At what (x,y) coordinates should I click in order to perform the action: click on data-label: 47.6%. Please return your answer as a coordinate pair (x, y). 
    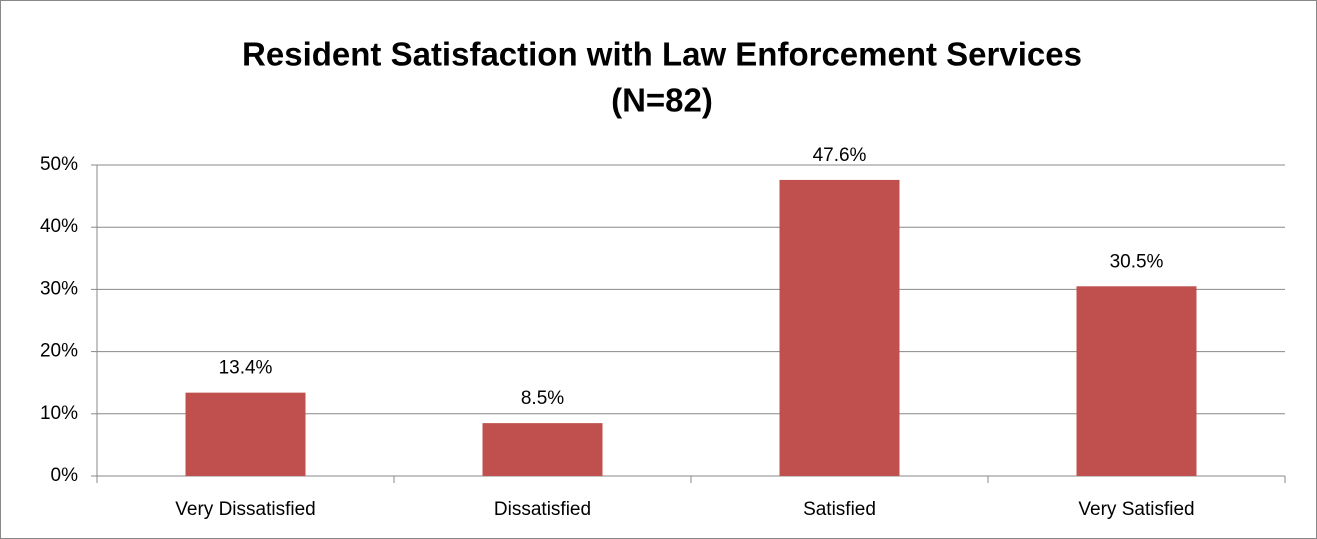
    Looking at the image, I should click on (840, 155).